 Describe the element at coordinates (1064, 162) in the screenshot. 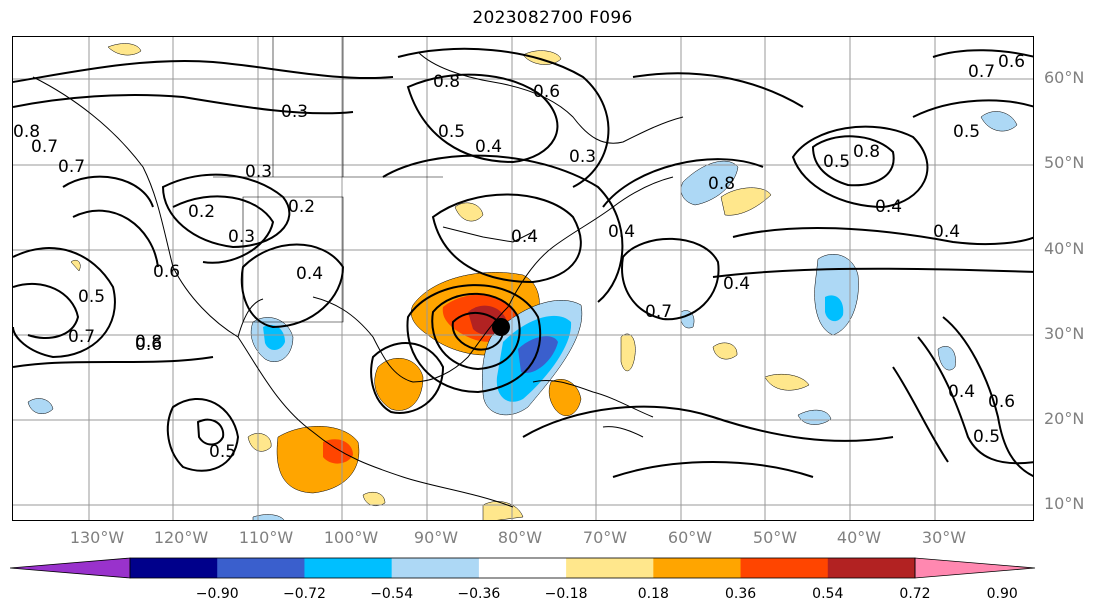

I see `lat-label-50n: 50°N` at that location.